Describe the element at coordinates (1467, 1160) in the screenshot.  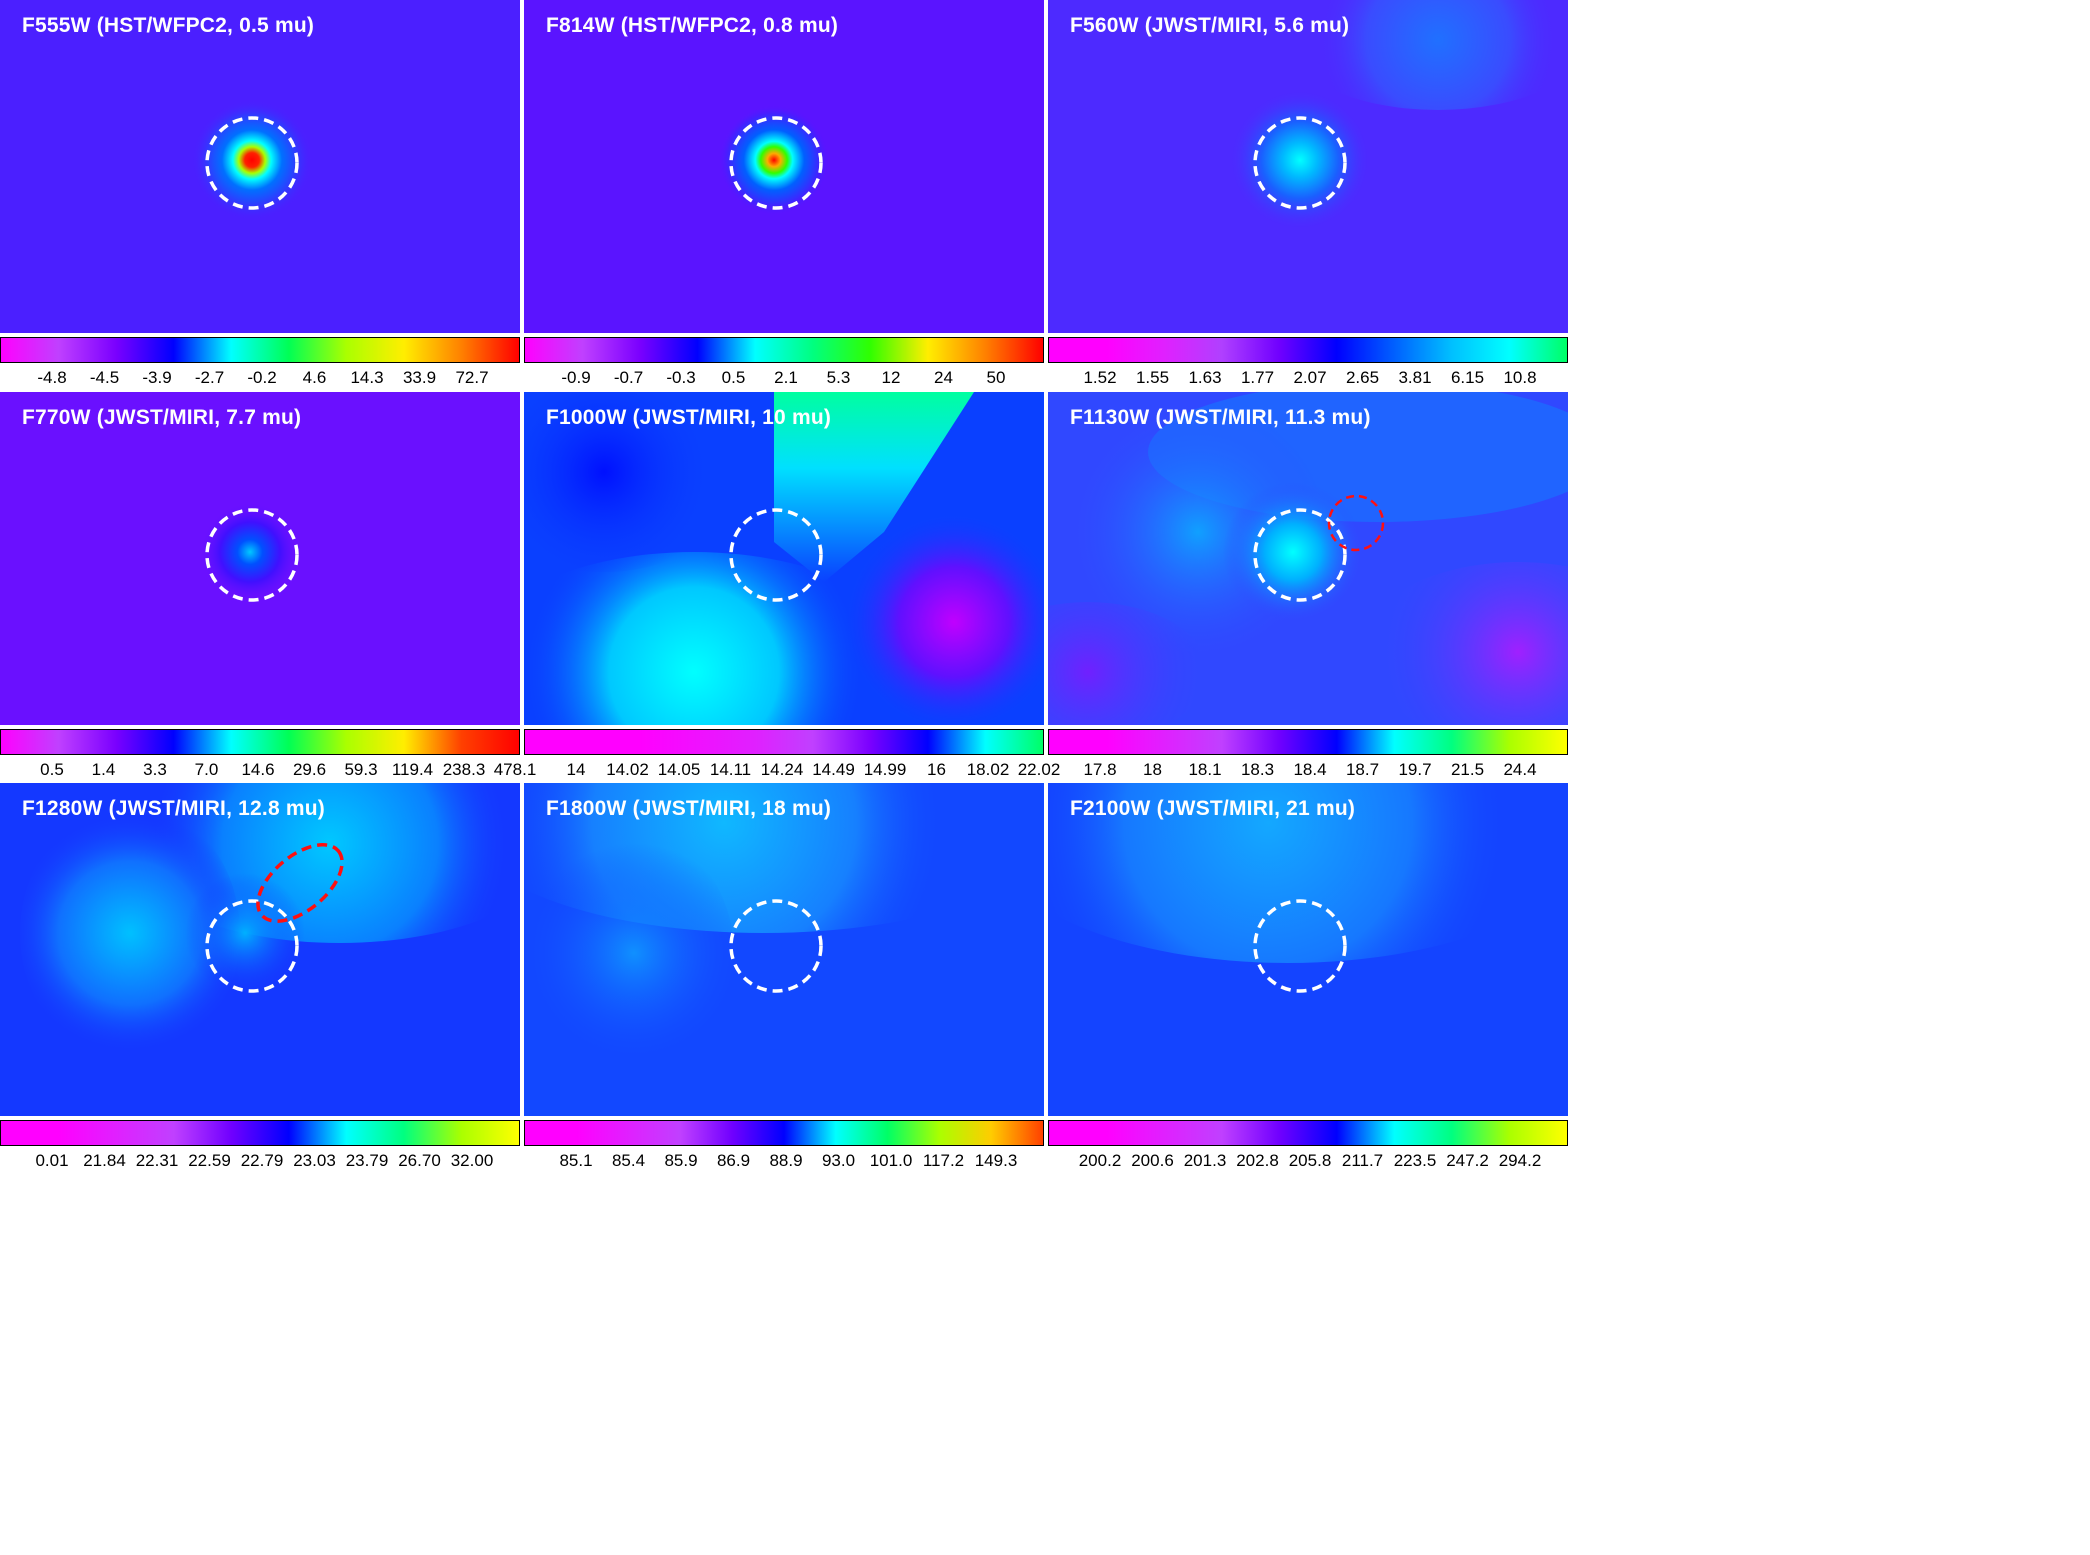
I see `colorbar-tick-label: 247.2` at that location.